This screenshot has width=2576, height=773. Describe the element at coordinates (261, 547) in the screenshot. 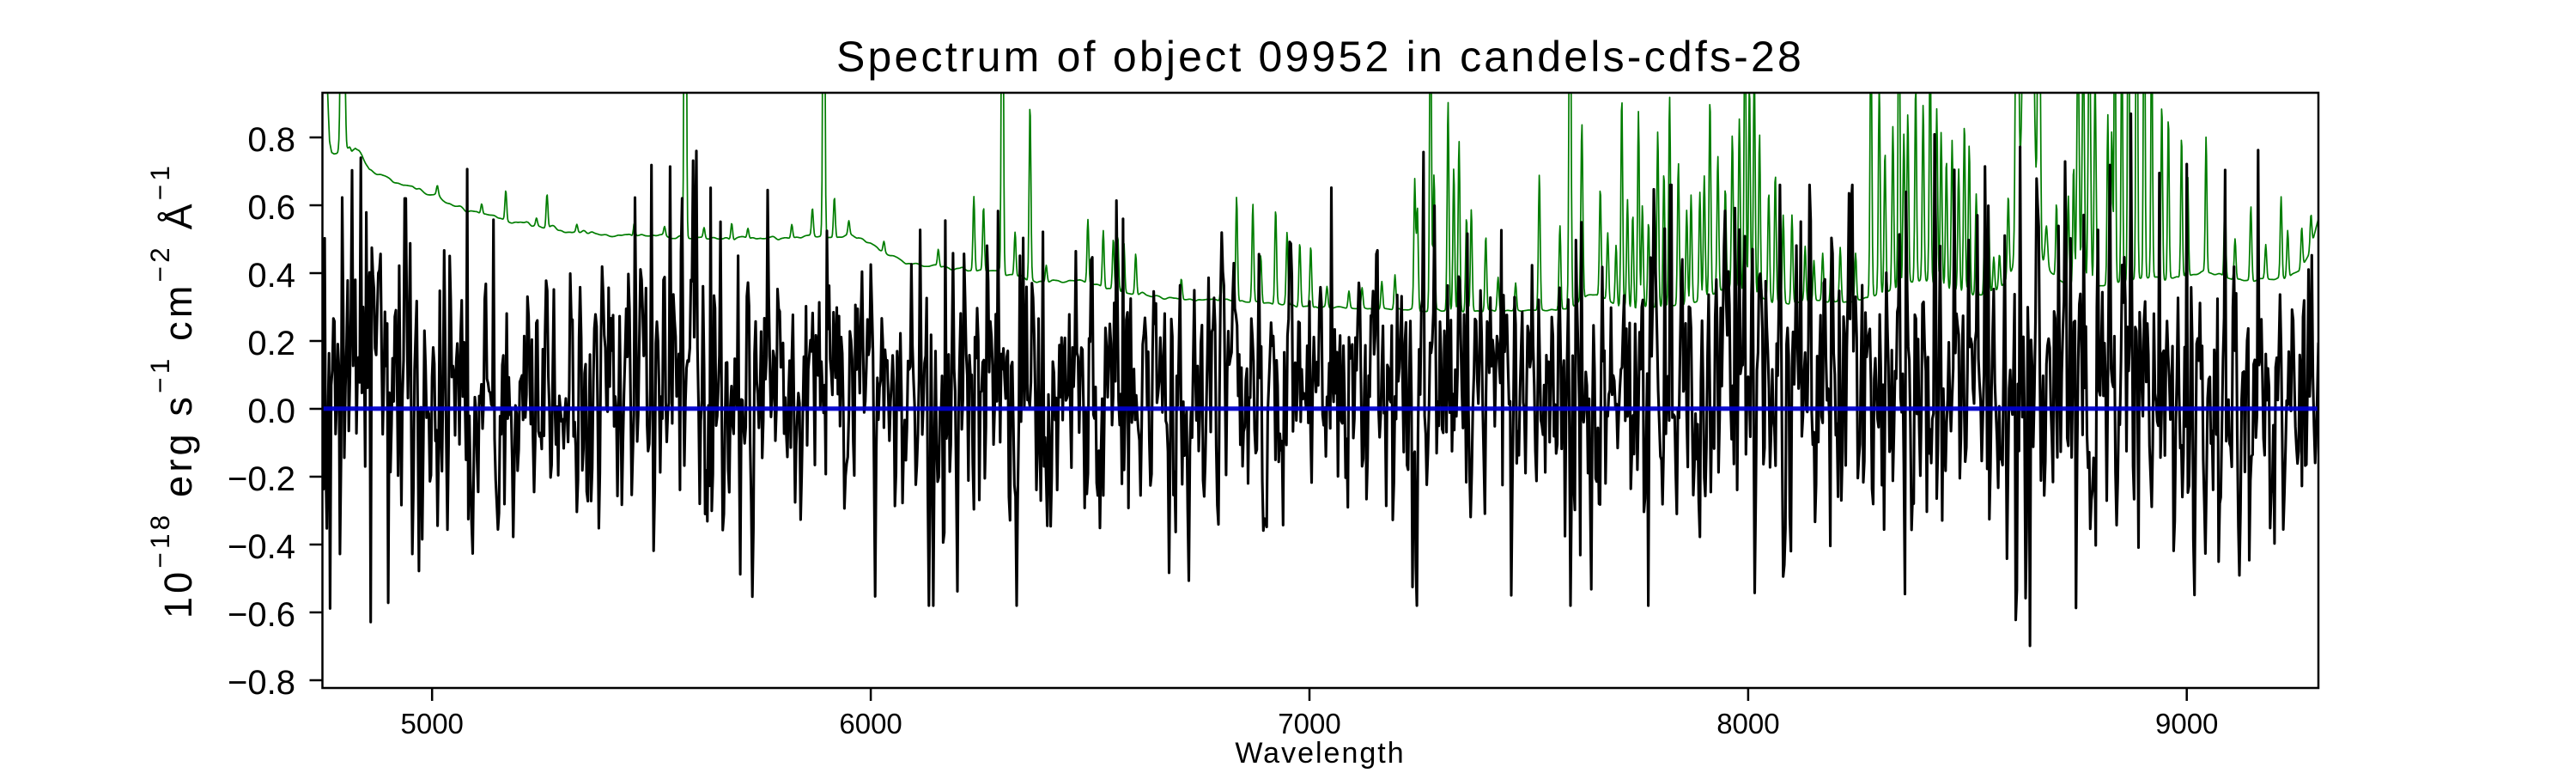

I see `svg-text: −0.4` at that location.